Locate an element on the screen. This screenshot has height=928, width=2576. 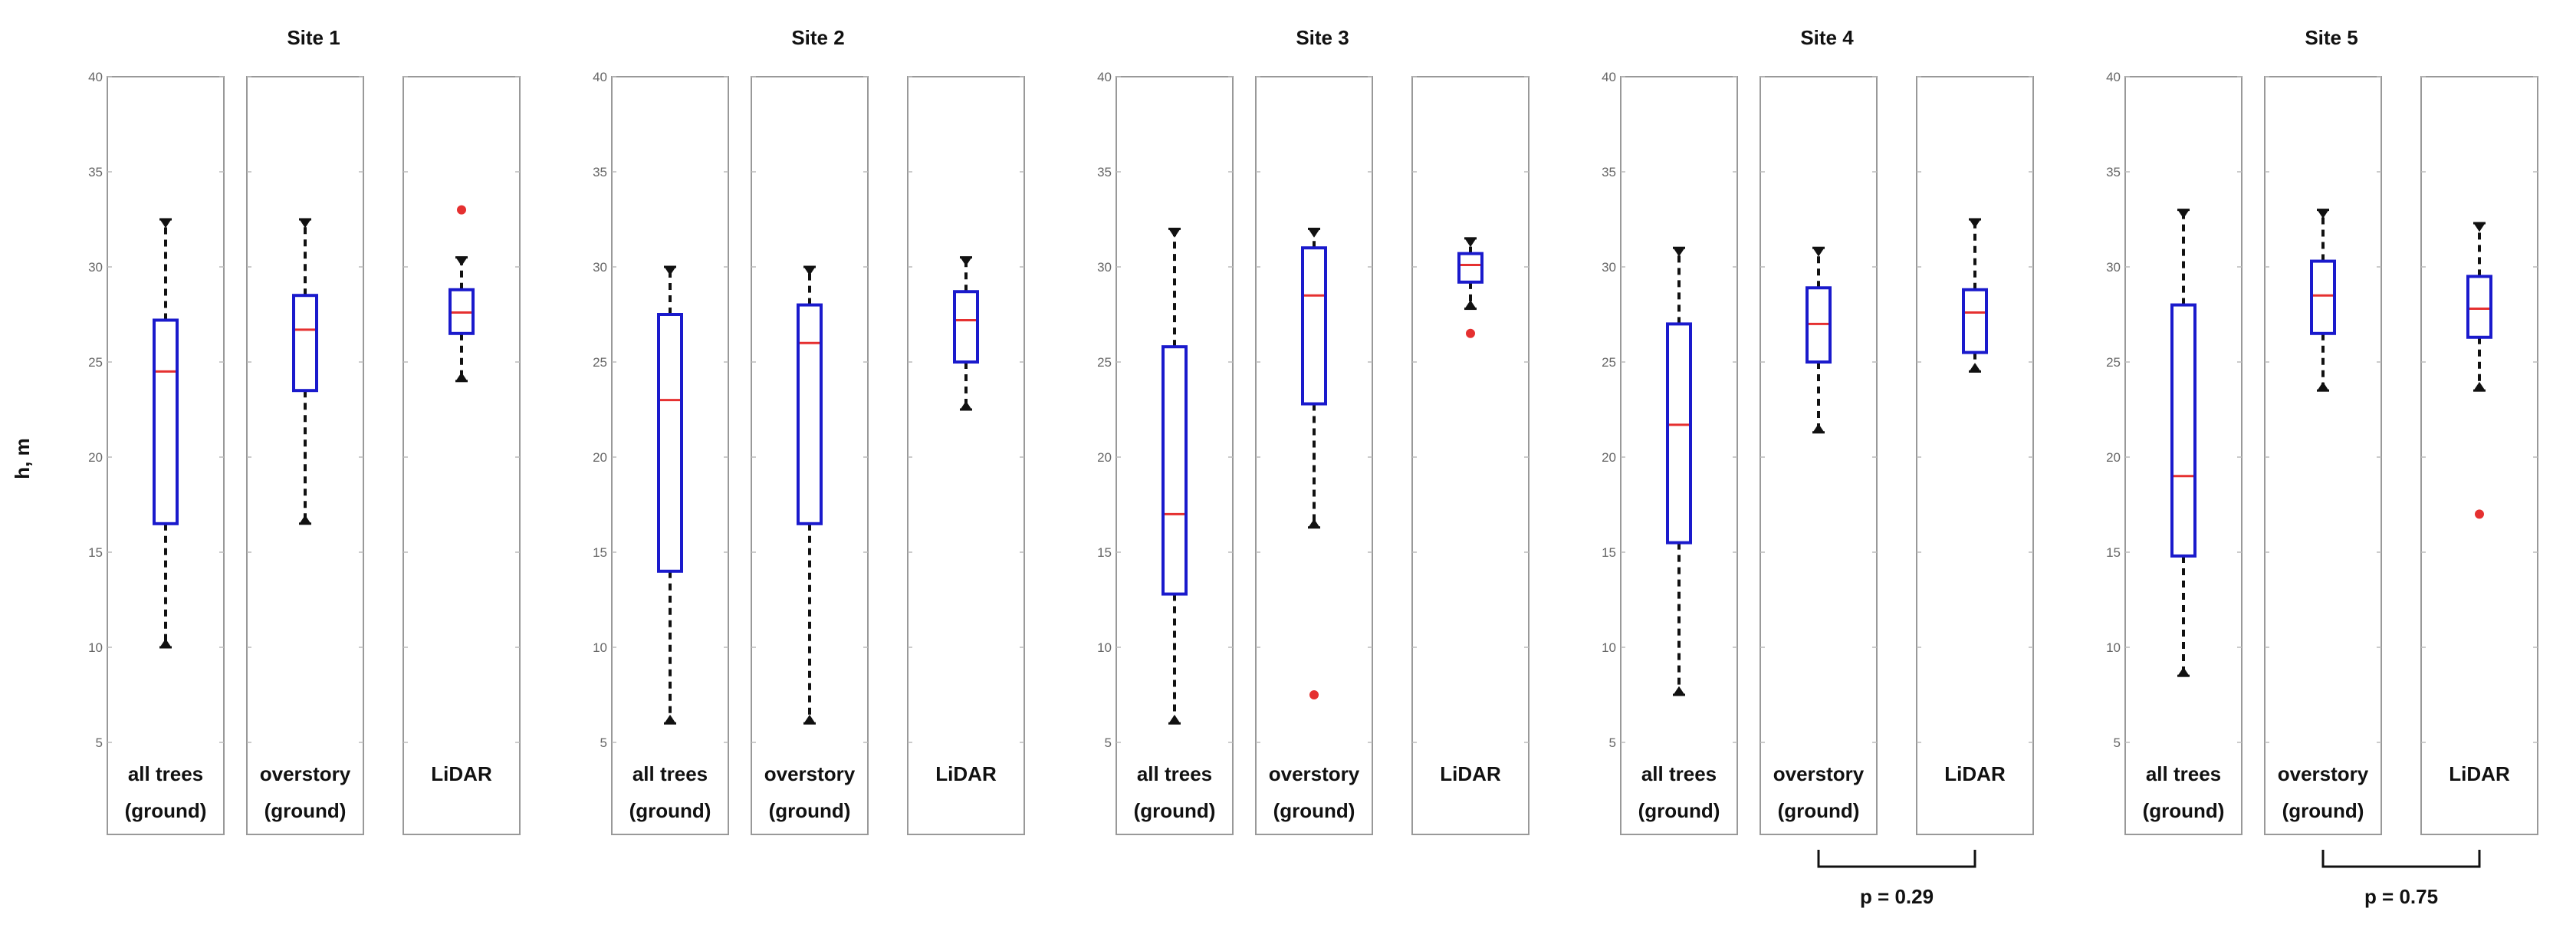
site-title: Site 5 is located at coordinates (2331, 38).